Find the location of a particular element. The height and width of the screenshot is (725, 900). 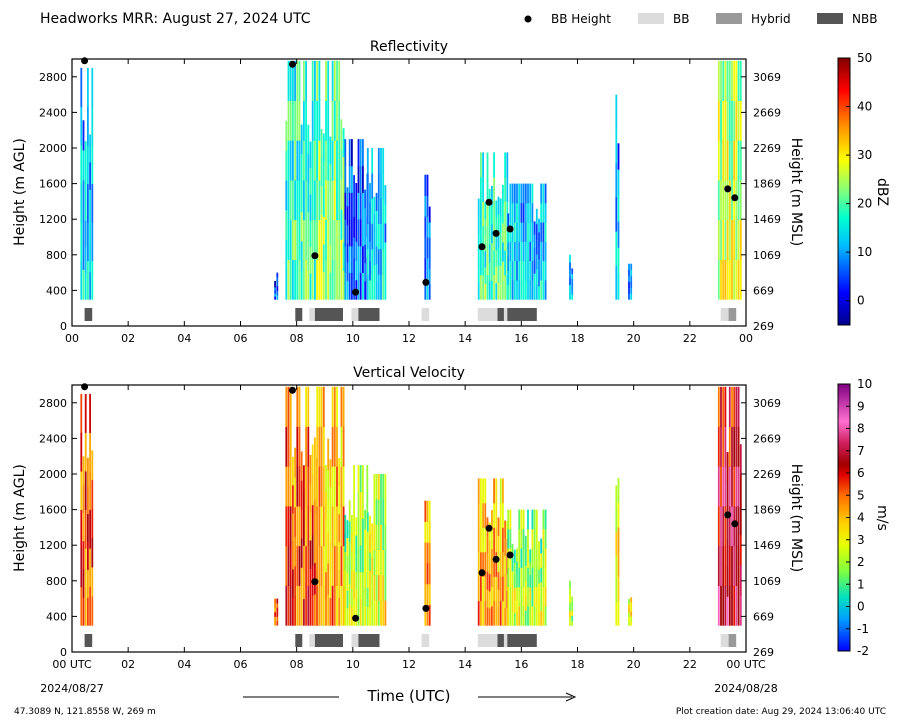

x-tick-label: 20 is located at coordinates (634, 338).